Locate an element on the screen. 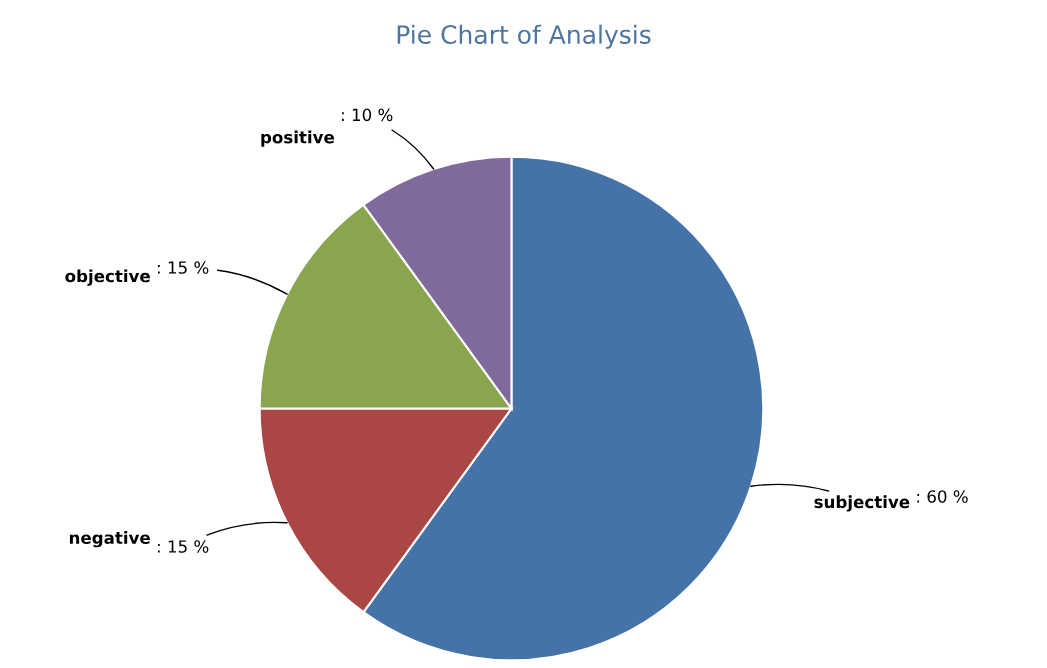  slice-label: objective is located at coordinates (107, 277).